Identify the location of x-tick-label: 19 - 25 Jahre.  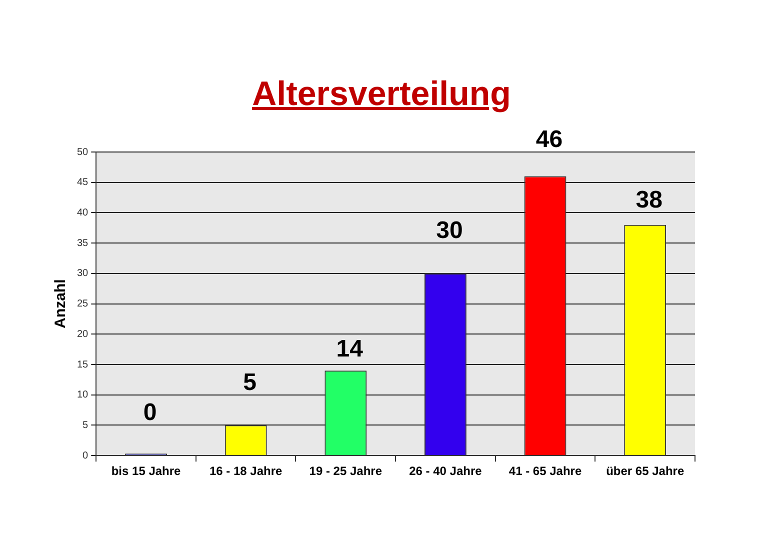
(345, 471).